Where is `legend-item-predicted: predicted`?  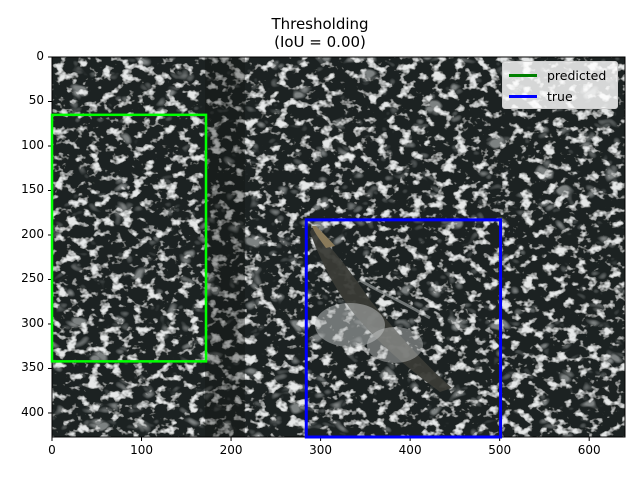 legend-item-predicted: predicted is located at coordinates (557, 75).